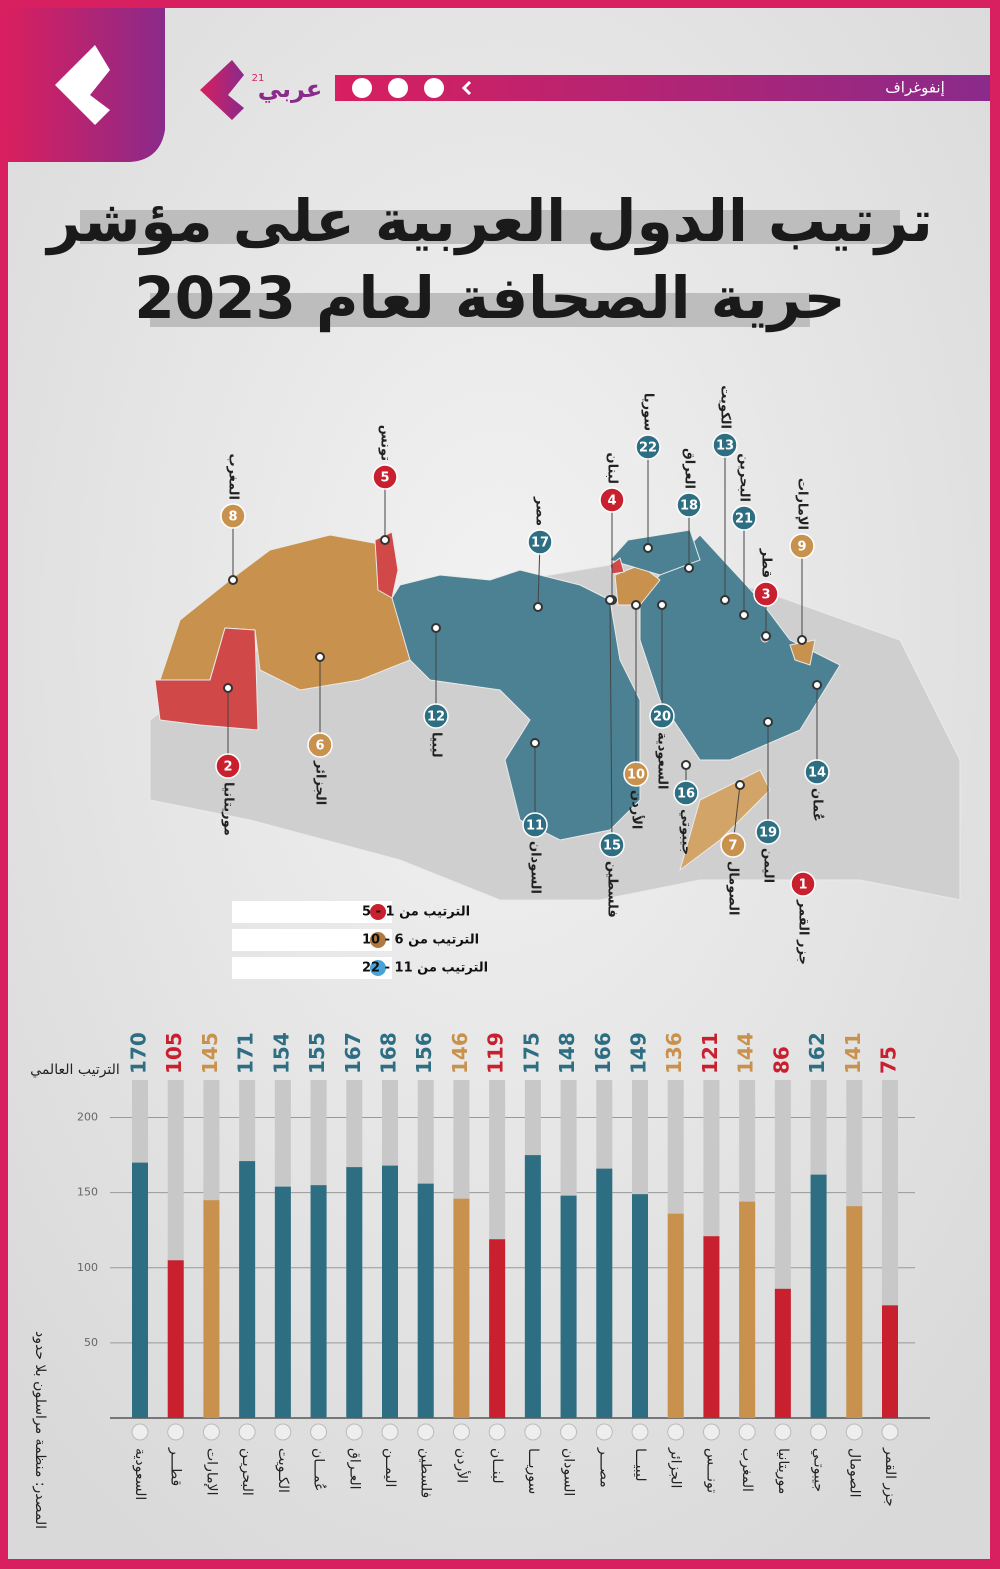 This screenshot has height=1569, width=1000. What do you see at coordinates (258, 78) in the screenshot?
I see `brand-sup: 21` at bounding box center [258, 78].